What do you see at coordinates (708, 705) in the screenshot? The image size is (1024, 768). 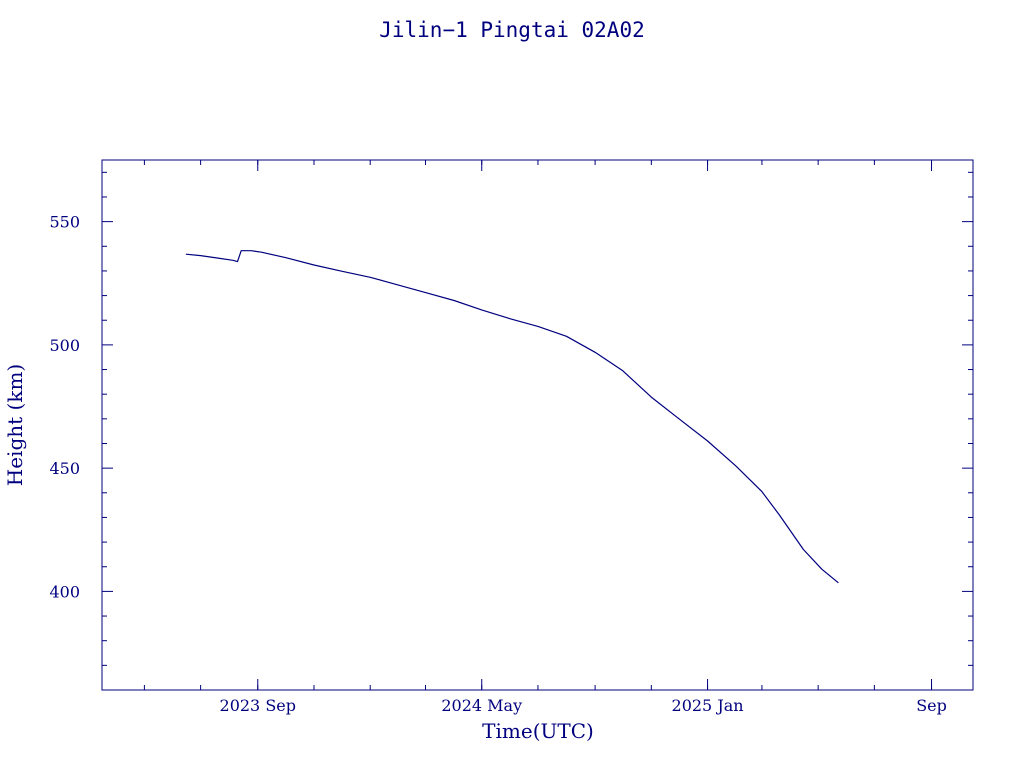 I see `x-tick-label: 2025 Jan` at bounding box center [708, 705].